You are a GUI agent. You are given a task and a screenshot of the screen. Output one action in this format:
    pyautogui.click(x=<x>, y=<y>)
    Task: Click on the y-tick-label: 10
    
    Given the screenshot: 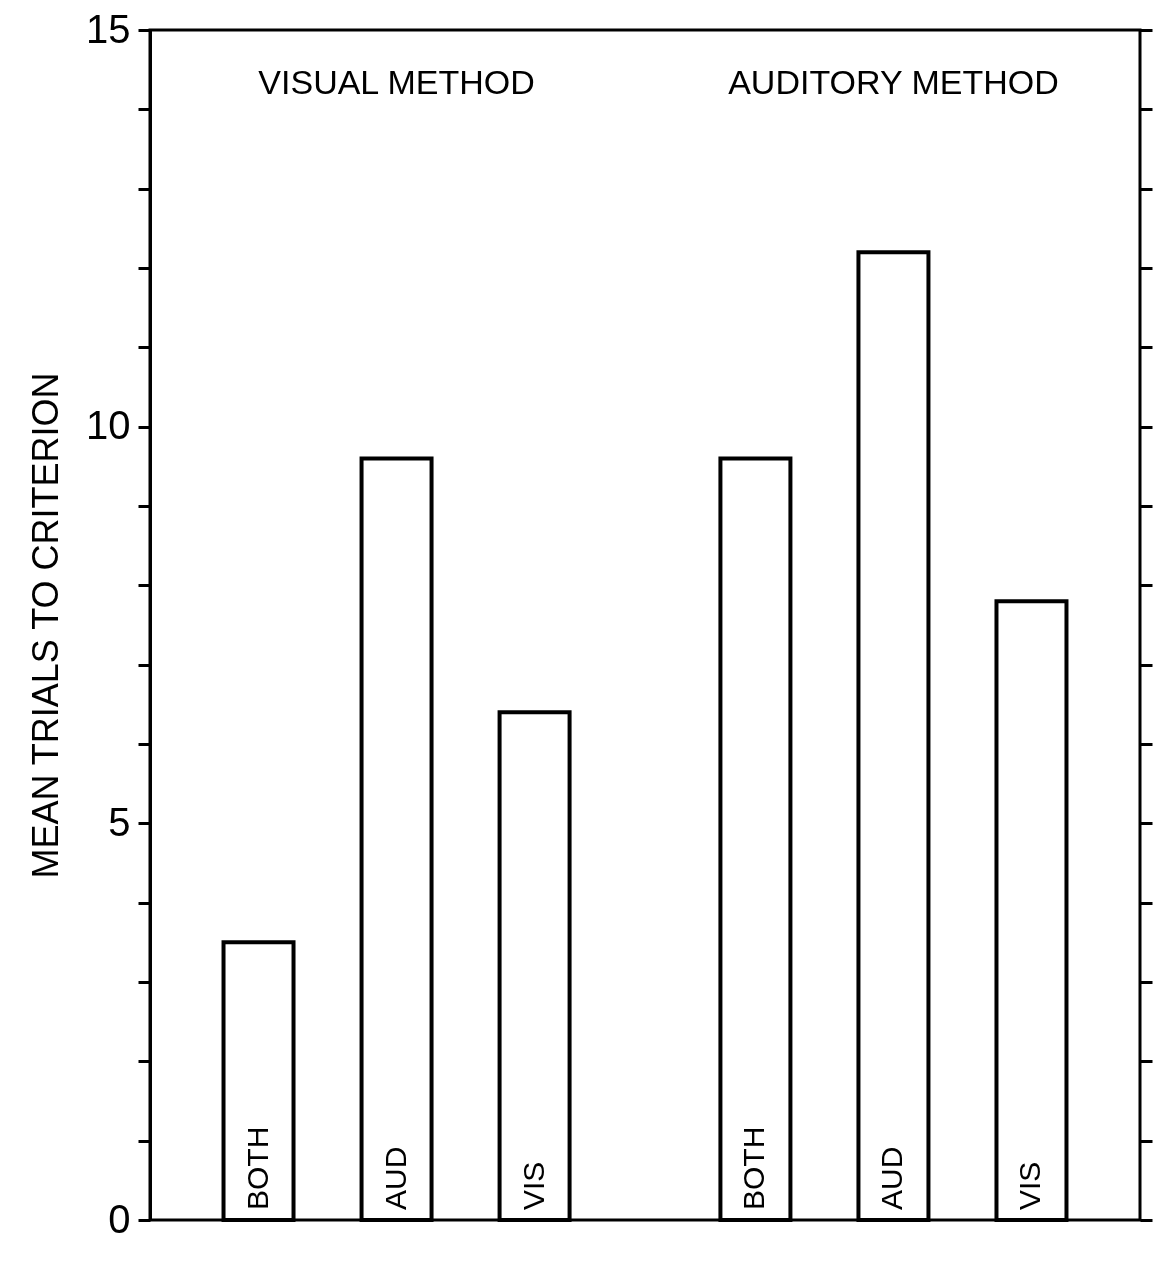 What is the action you would take?
    pyautogui.click(x=108, y=425)
    